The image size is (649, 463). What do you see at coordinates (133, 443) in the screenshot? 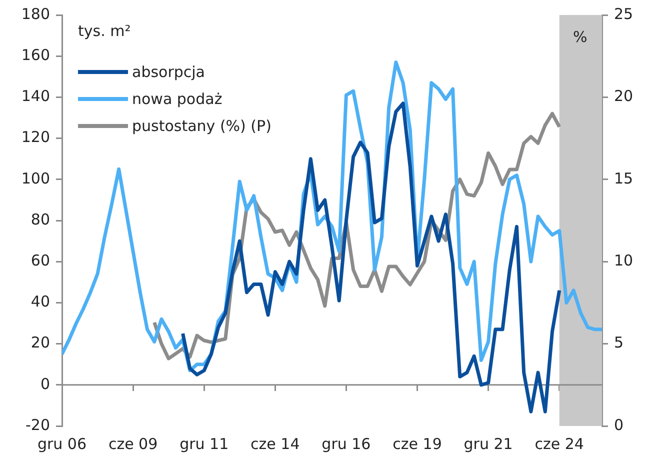
I see `x-tick-label: cze 09` at bounding box center [133, 443].